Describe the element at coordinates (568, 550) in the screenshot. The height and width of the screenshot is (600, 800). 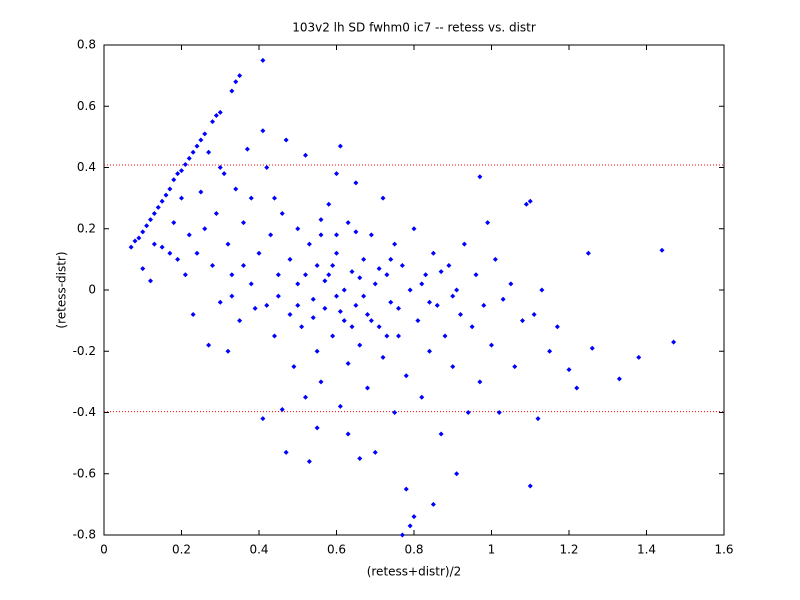
I see `x-tick-label: 1.2` at that location.